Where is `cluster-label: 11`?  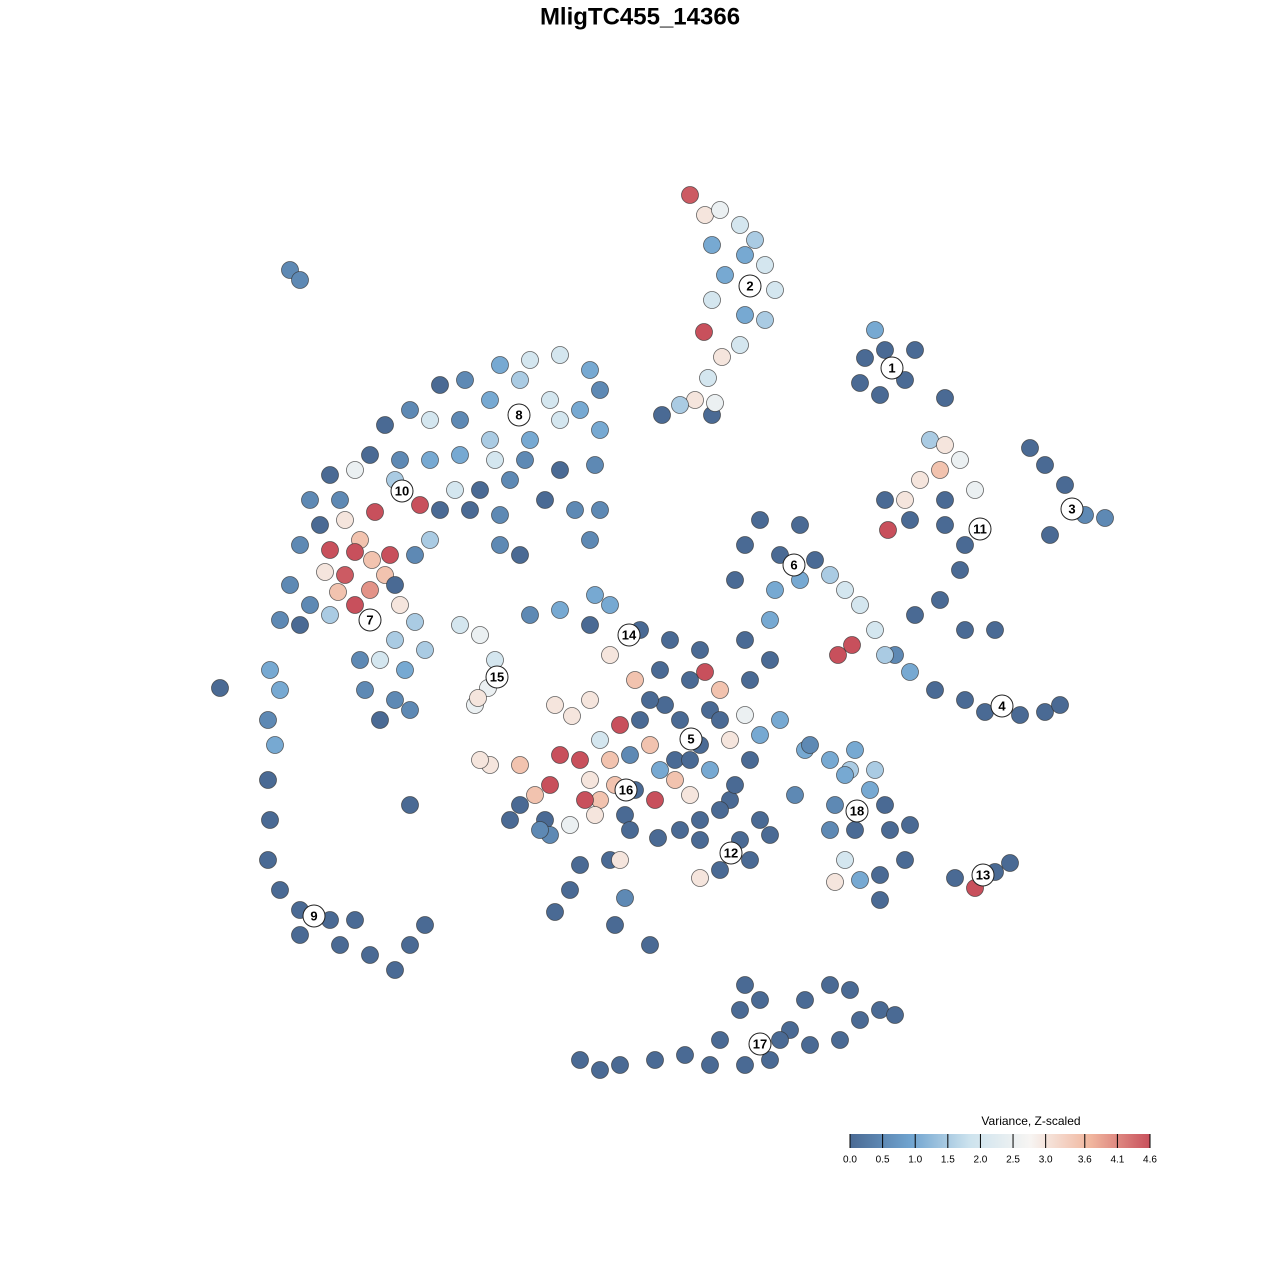 cluster-label: 11 is located at coordinates (980, 528).